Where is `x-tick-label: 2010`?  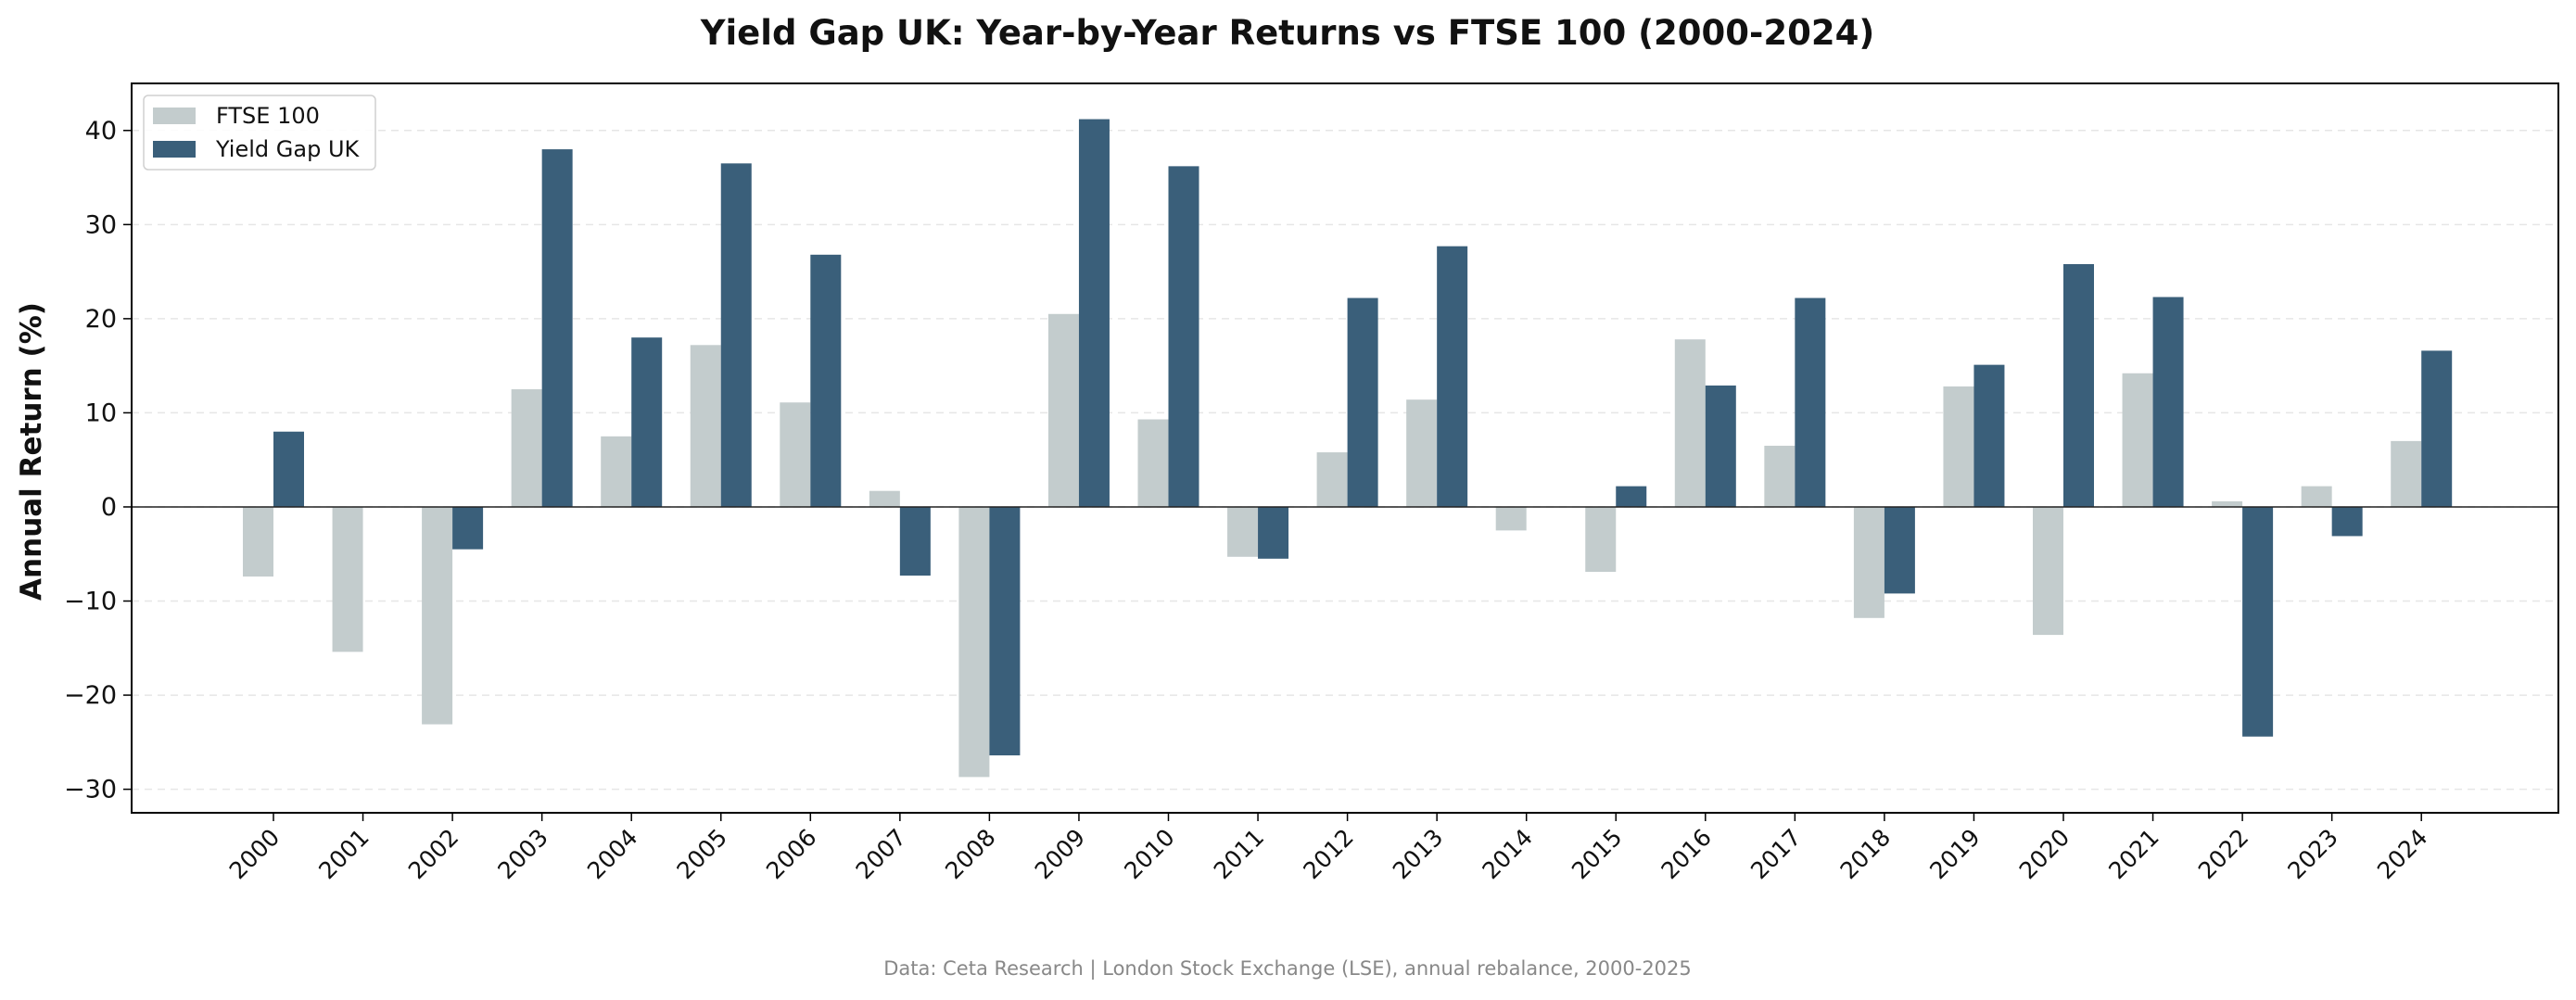 x-tick-label: 2010 is located at coordinates (1149, 854).